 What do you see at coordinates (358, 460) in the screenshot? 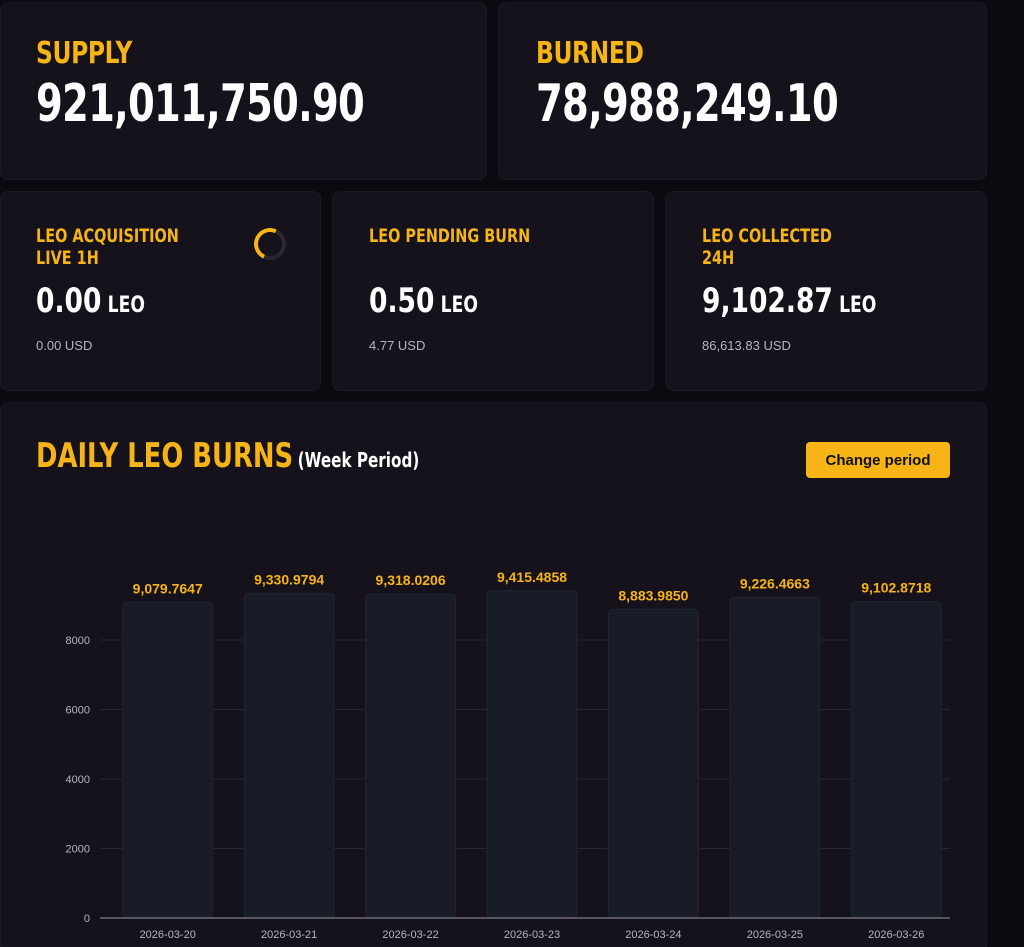
I see `chart-subtitle: (Week Period)` at bounding box center [358, 460].